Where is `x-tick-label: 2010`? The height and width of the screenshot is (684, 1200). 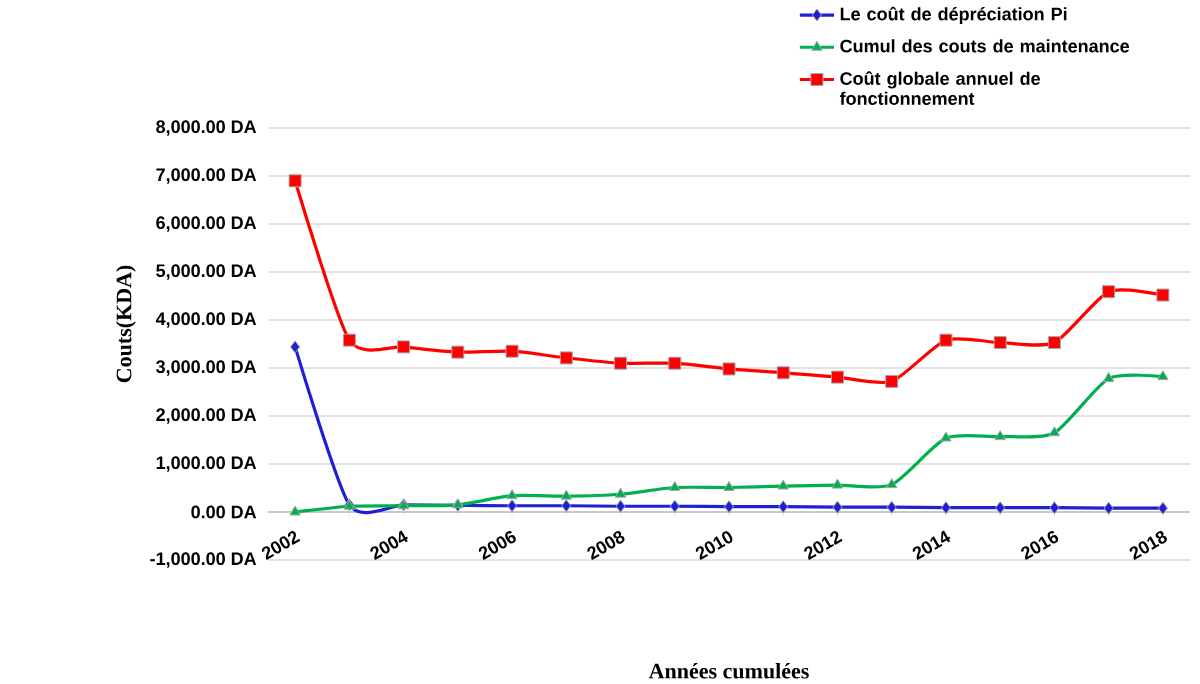
x-tick-label: 2010 is located at coordinates (714, 545).